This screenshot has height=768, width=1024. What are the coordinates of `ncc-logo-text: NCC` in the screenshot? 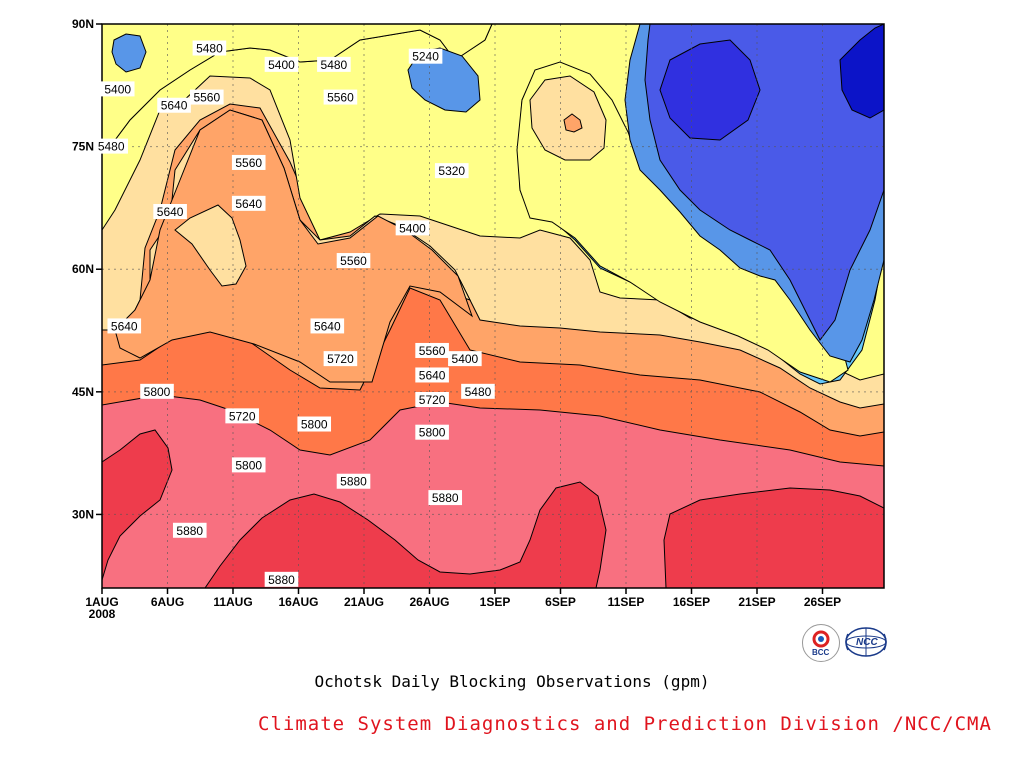 It's located at (867, 642).